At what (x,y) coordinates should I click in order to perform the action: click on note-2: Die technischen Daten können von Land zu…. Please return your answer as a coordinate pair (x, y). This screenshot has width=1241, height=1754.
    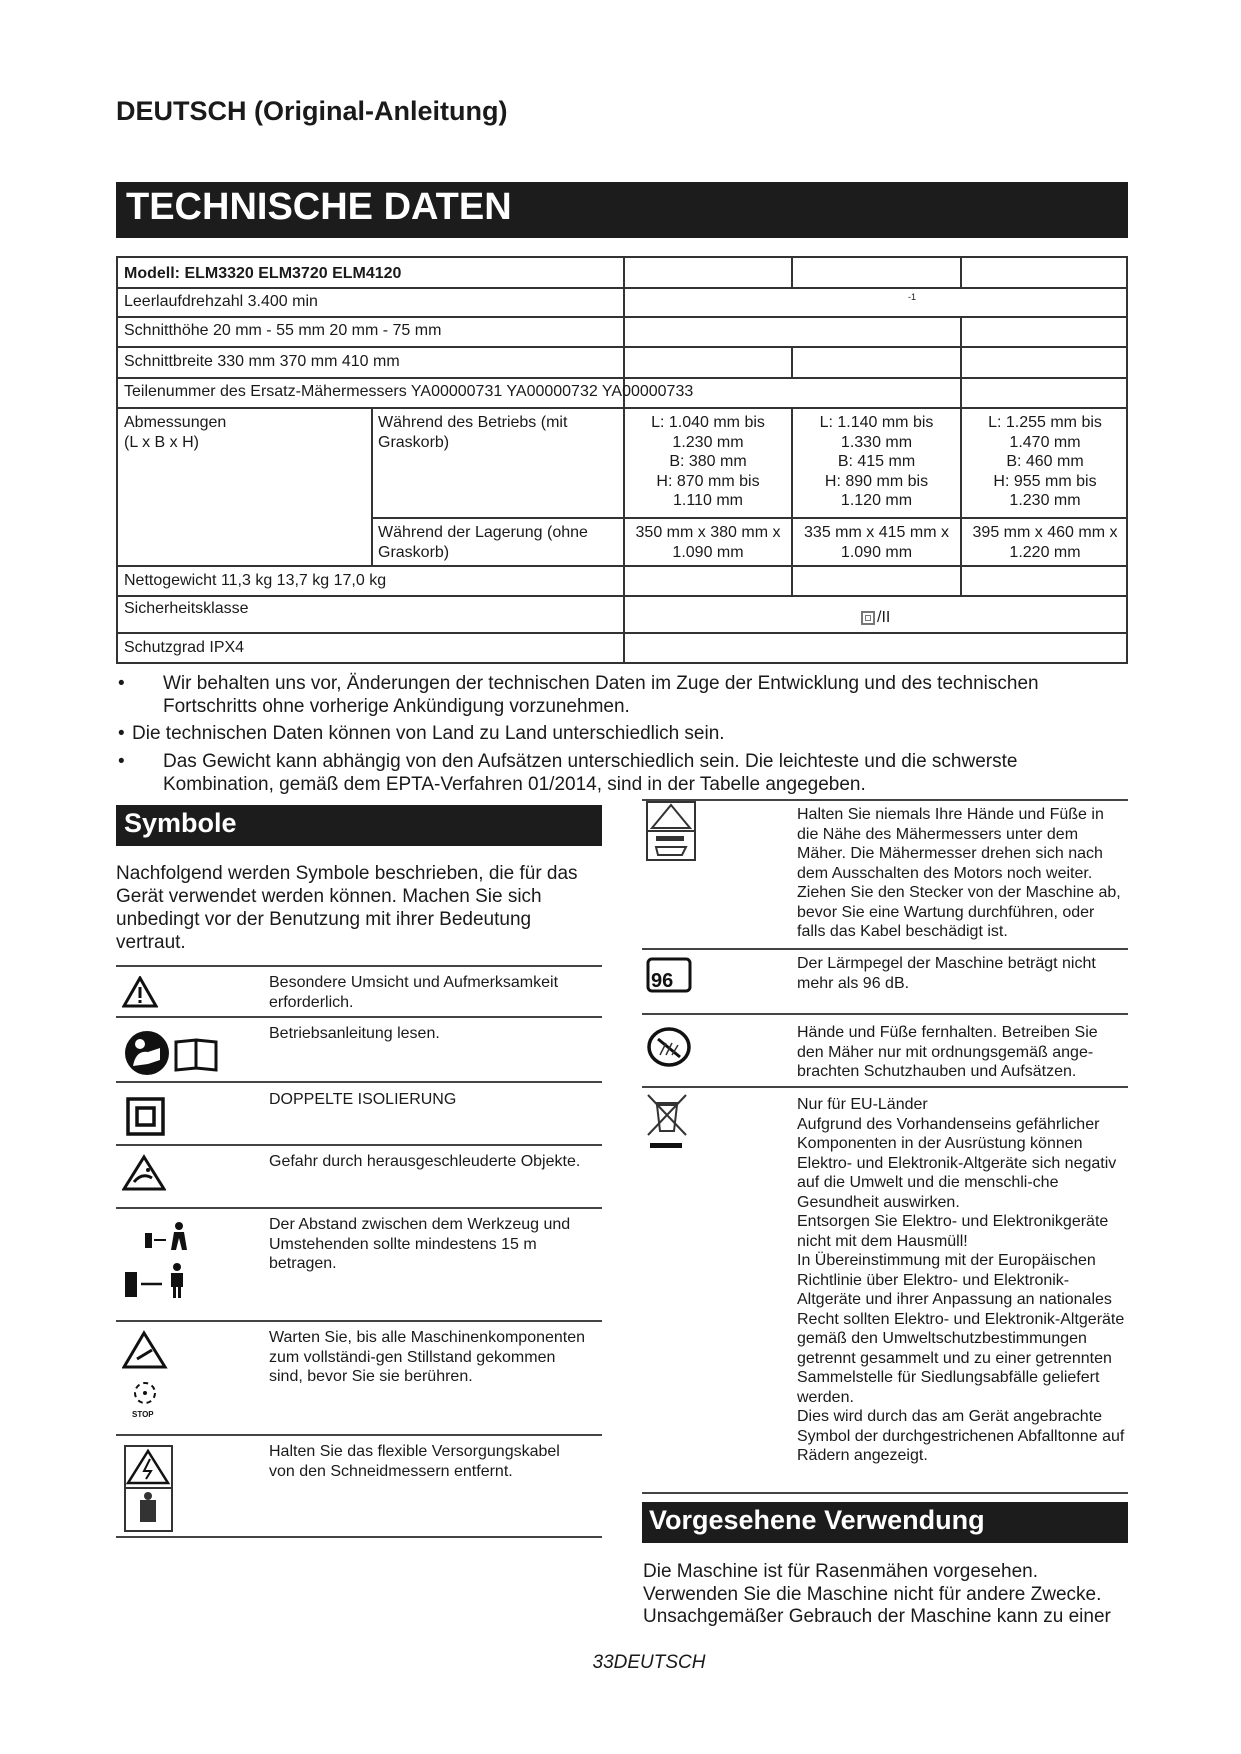
    Looking at the image, I should click on (428, 733).